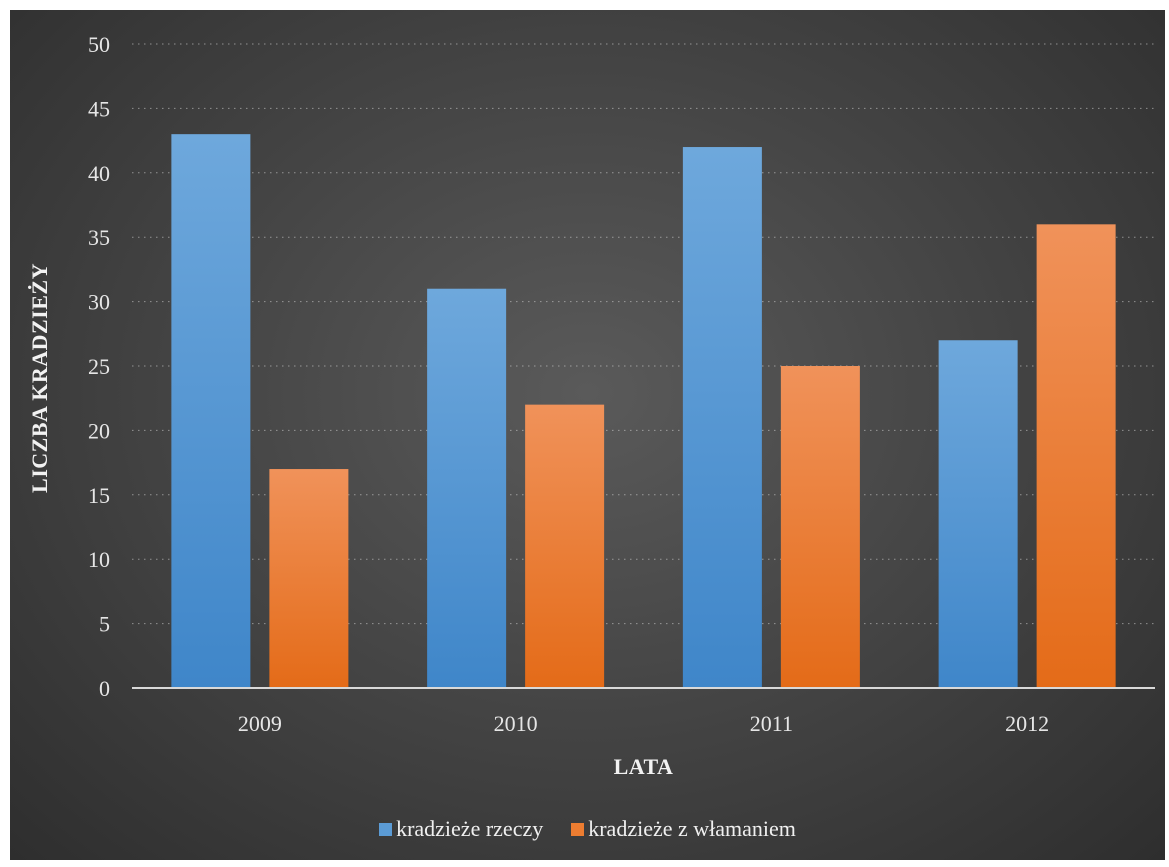  I want to click on y-axis-title: LICZBA KRADZIEŻY, so click(39, 378).